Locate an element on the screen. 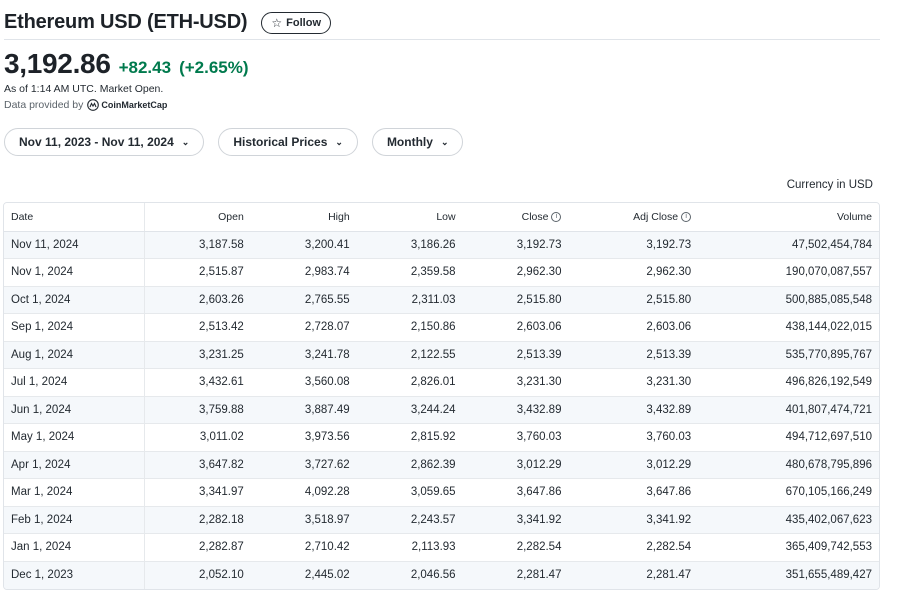 This screenshot has width=900, height=598. cell-volume: 401,807,474,721 is located at coordinates (788, 410).